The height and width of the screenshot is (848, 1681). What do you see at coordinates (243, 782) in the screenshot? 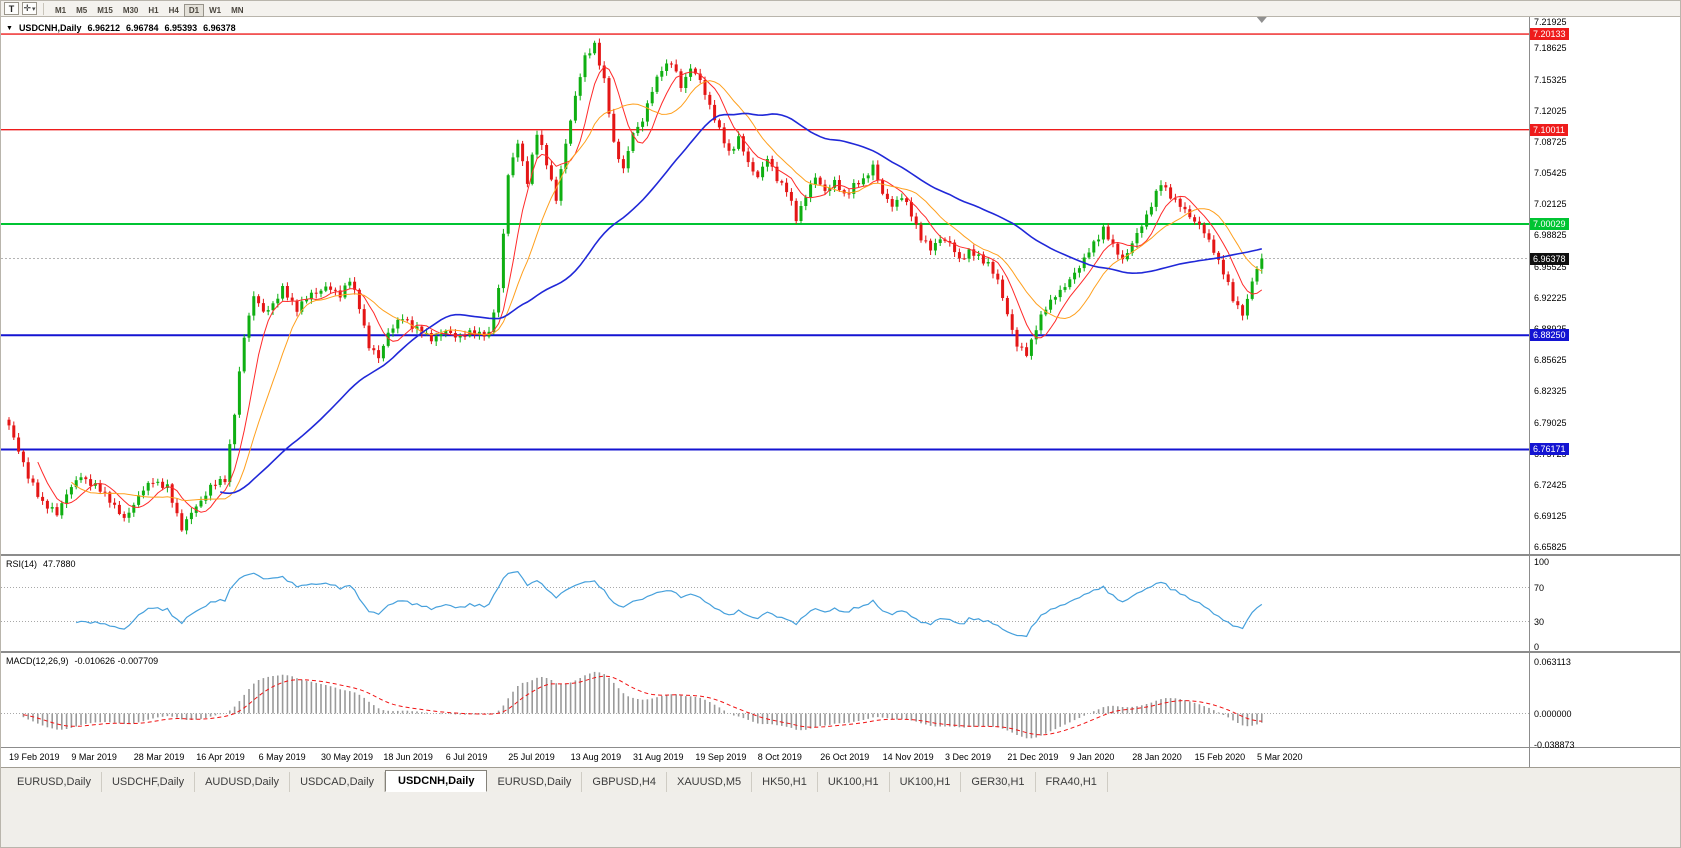
I see `chart-tab: AUDUSD,Daily` at bounding box center [243, 782].